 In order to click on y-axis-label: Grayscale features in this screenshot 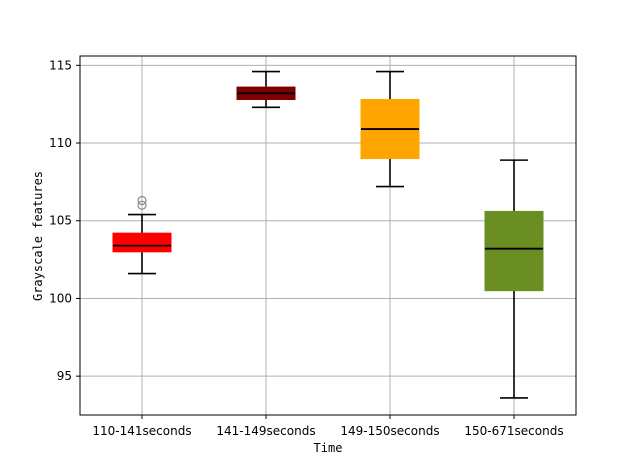, I will do `click(38, 236)`.